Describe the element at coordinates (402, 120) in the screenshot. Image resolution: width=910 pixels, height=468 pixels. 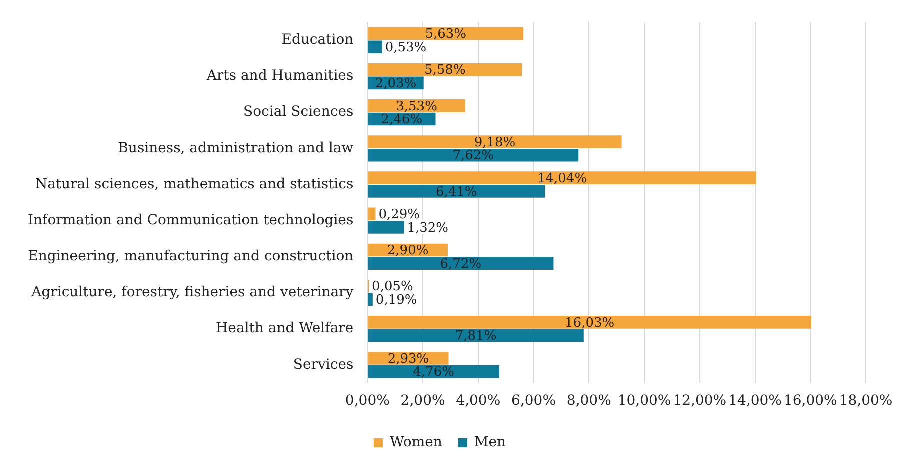
I see `data-label: 2,46%` at that location.